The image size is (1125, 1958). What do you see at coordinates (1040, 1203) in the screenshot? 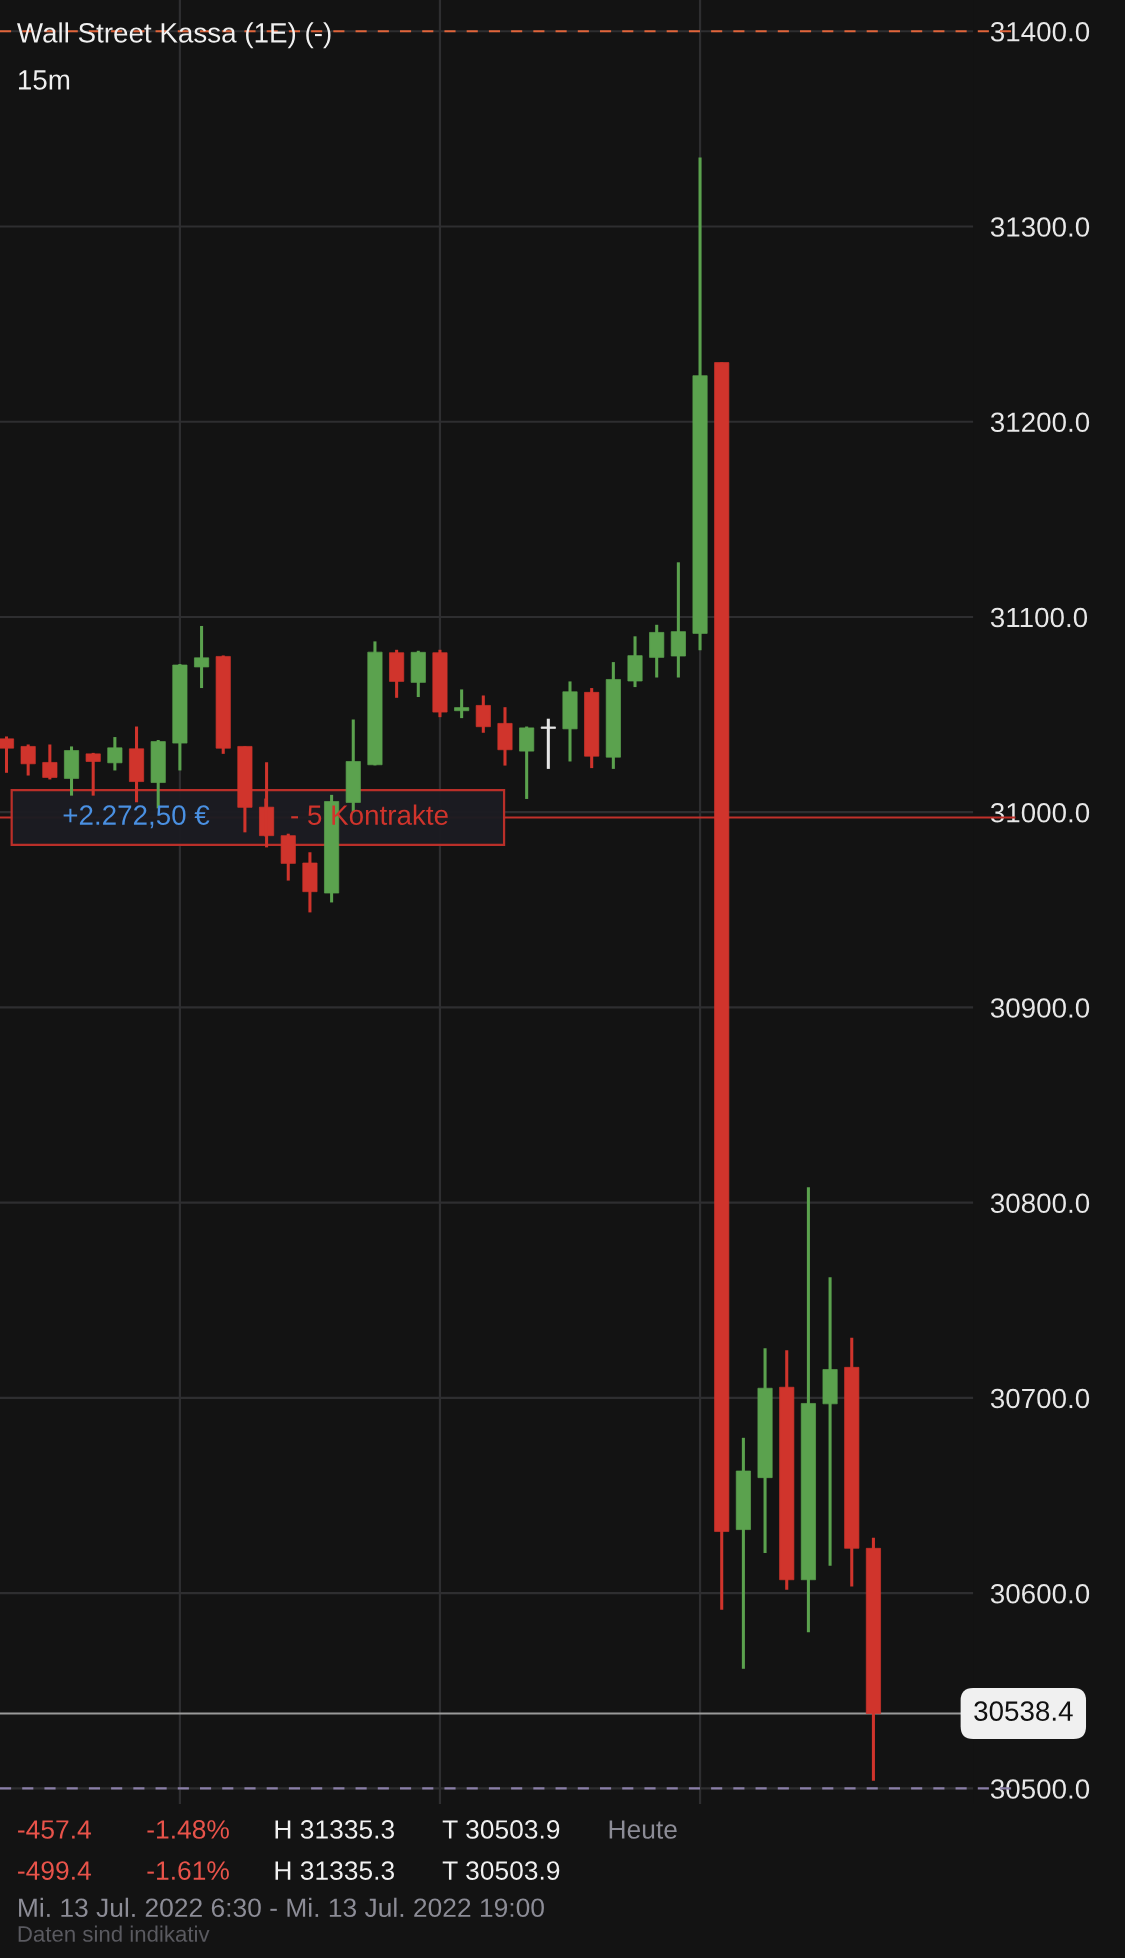
I see `y-tick-label: 30800.0` at bounding box center [1040, 1203].